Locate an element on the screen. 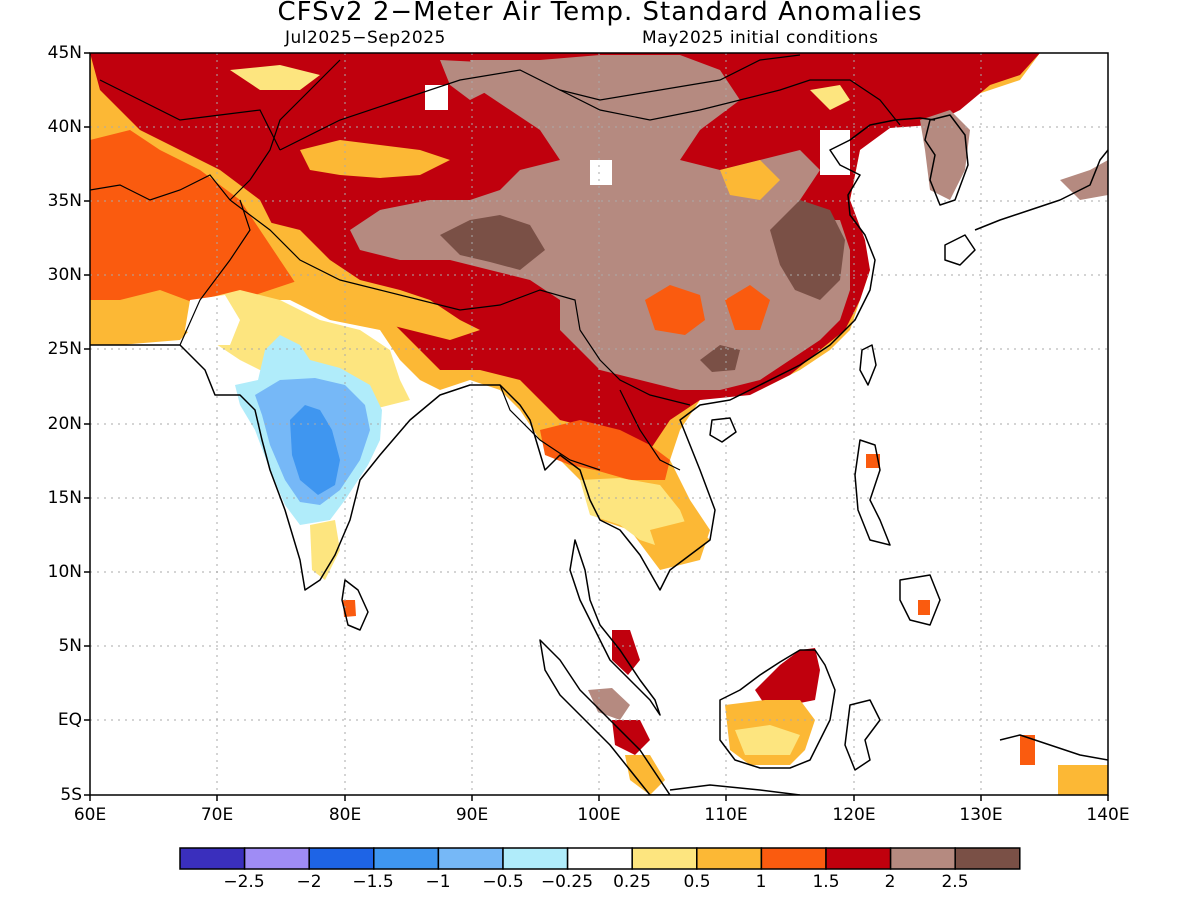 The width and height of the screenshot is (1200, 900). border-mongolia is located at coordinates (730, 102).